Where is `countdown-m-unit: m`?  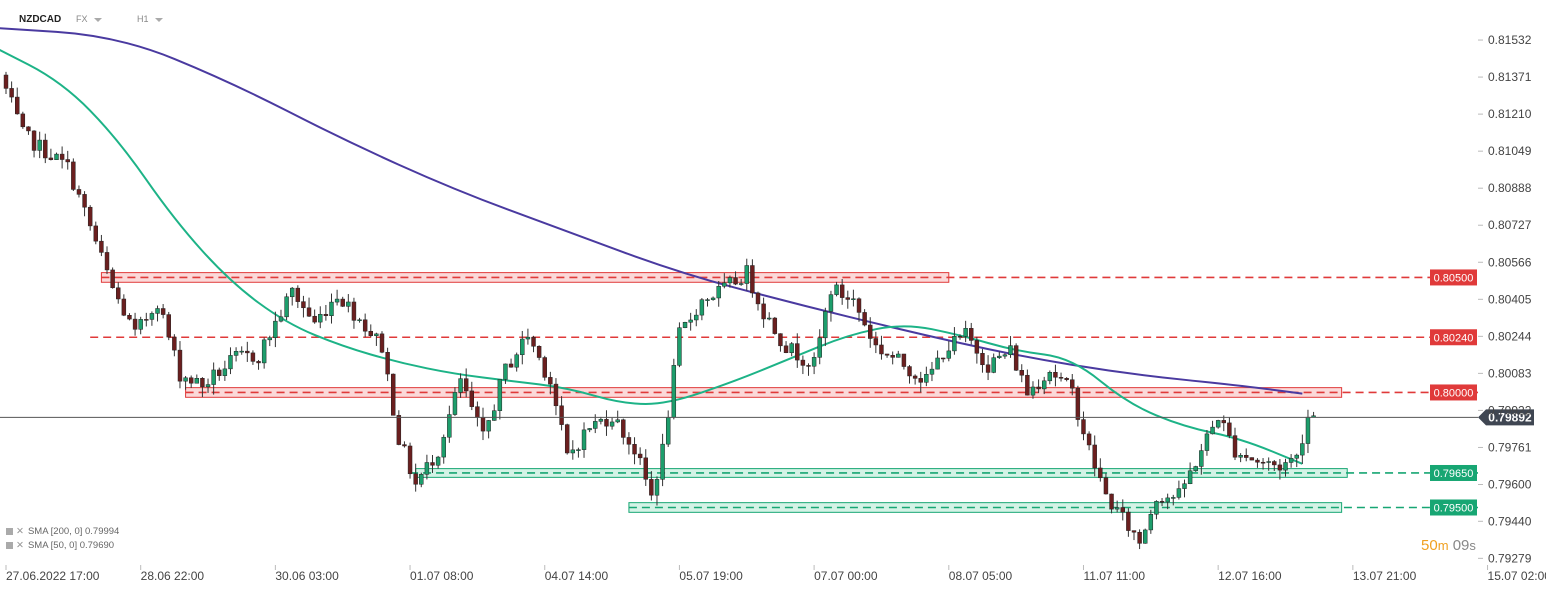
countdown-m-unit: m is located at coordinates (1443, 545).